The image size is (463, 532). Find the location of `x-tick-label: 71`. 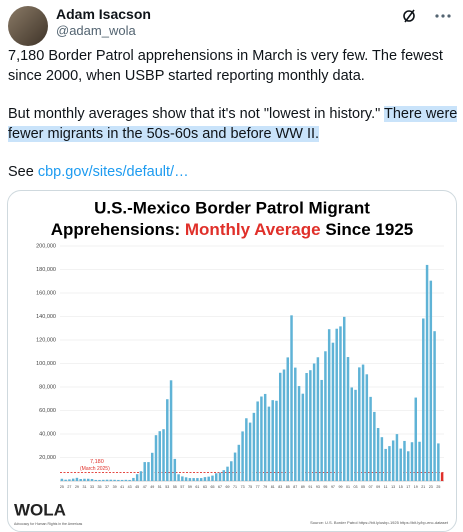

x-tick-label: 71 is located at coordinates (235, 487).